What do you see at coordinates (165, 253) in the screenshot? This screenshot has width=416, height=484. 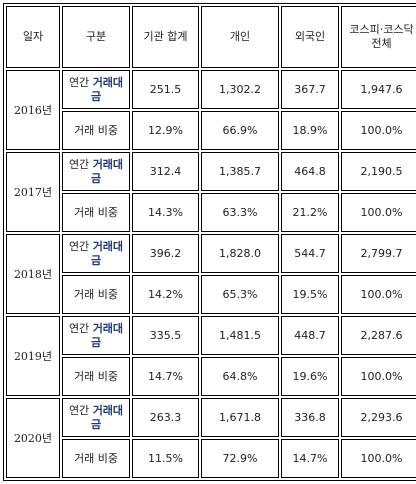 I see `cell-amount-institution: 396.2` at bounding box center [165, 253].